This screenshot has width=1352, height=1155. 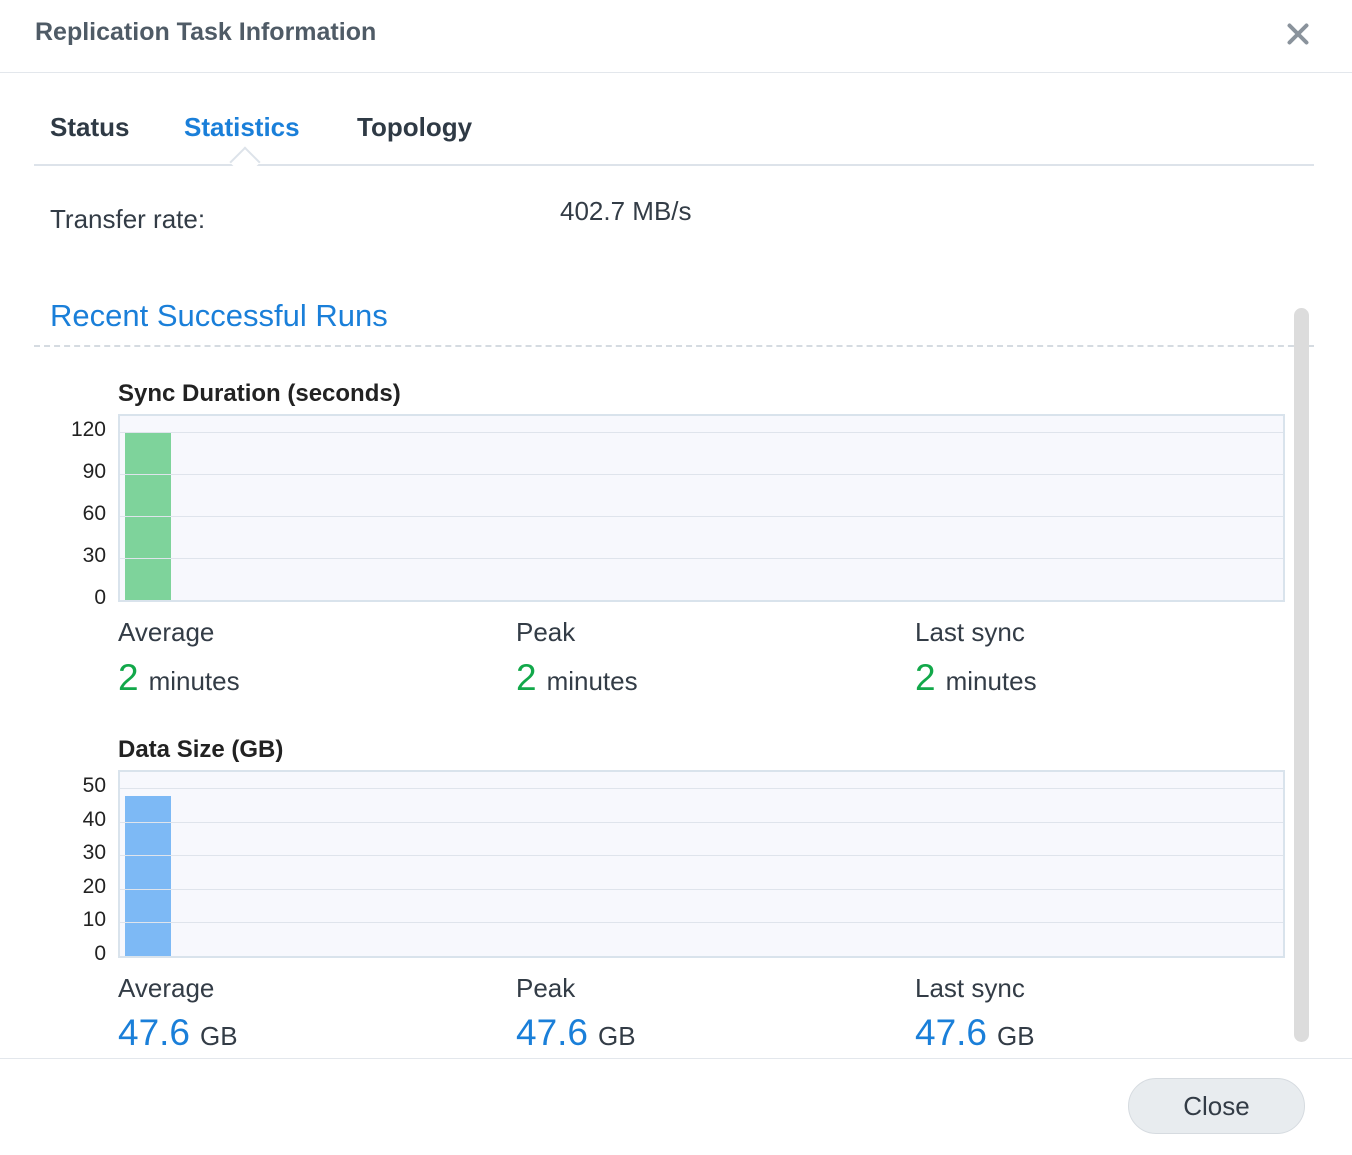 What do you see at coordinates (219, 1036) in the screenshot?
I see `size-average-unit: GB` at bounding box center [219, 1036].